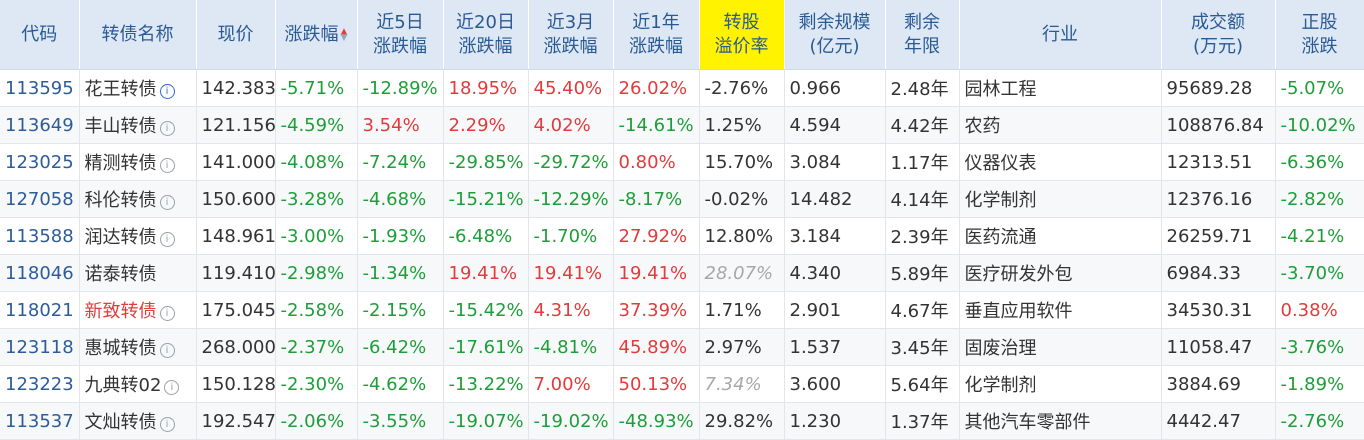 The image size is (1364, 440). I want to click on cell-stock: 0.38%, so click(1319, 310).